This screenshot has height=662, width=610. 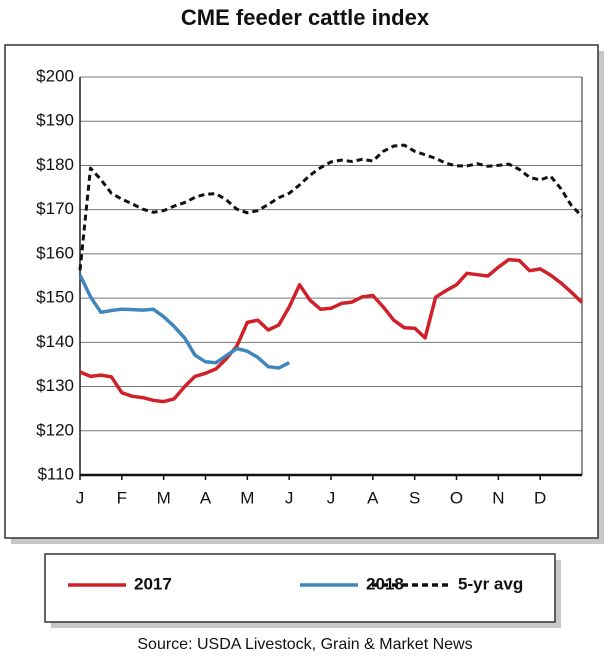 What do you see at coordinates (55, 429) in the screenshot?
I see `y-tick-label: $120` at bounding box center [55, 429].